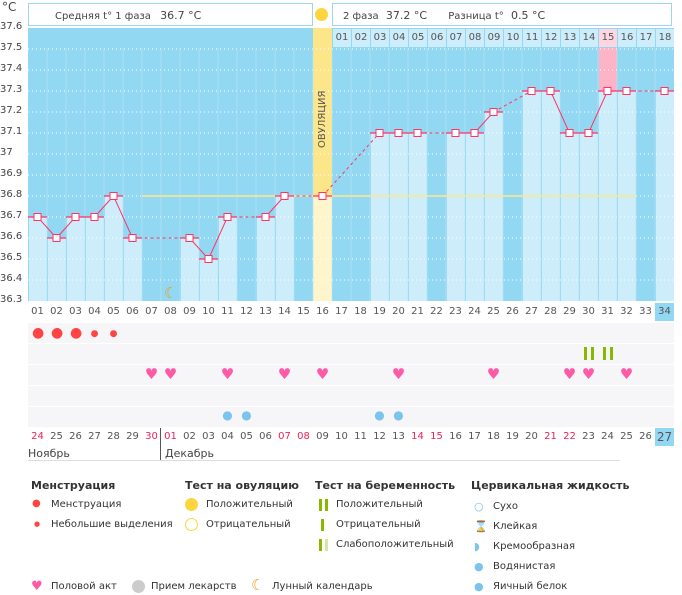  Describe the element at coordinates (646, 38) in the screenshot. I see `luteal-day-label: 17` at that location.